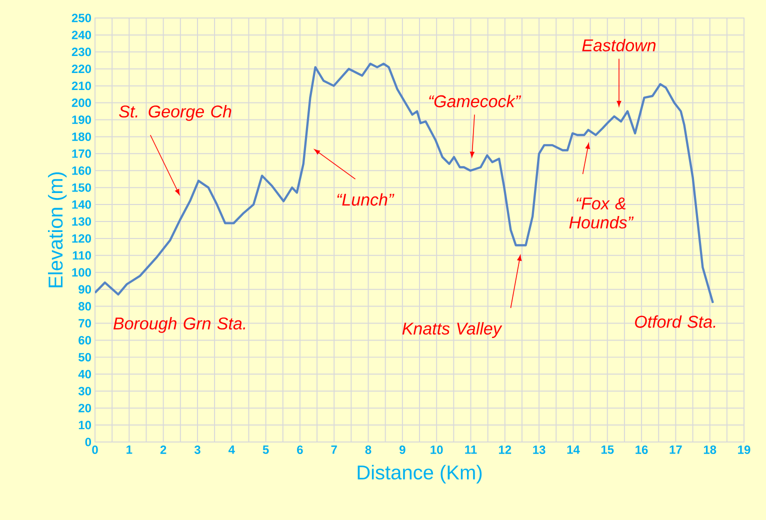  I want to click on x-tick-label: 0, so click(95, 450).